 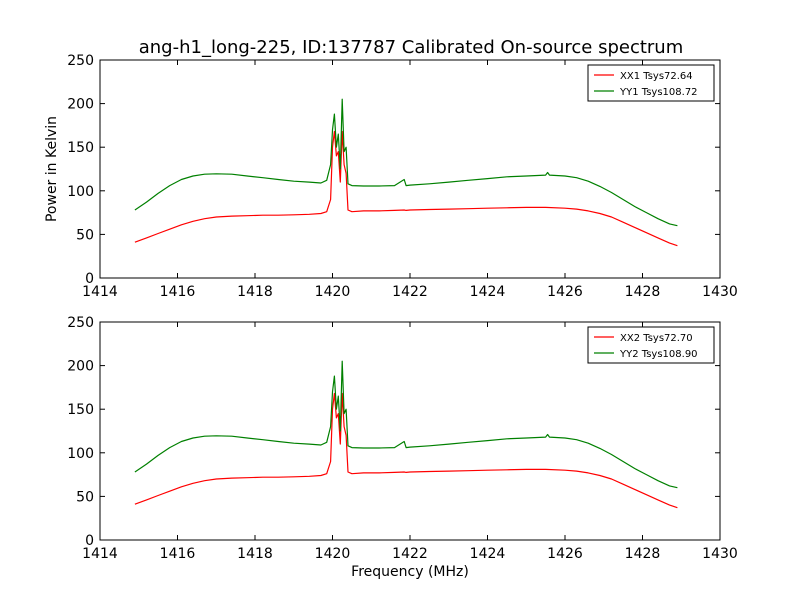 I want to click on legend: XX2 Tsys72.70 YY2 Tsys108.90, so click(x=651, y=345).